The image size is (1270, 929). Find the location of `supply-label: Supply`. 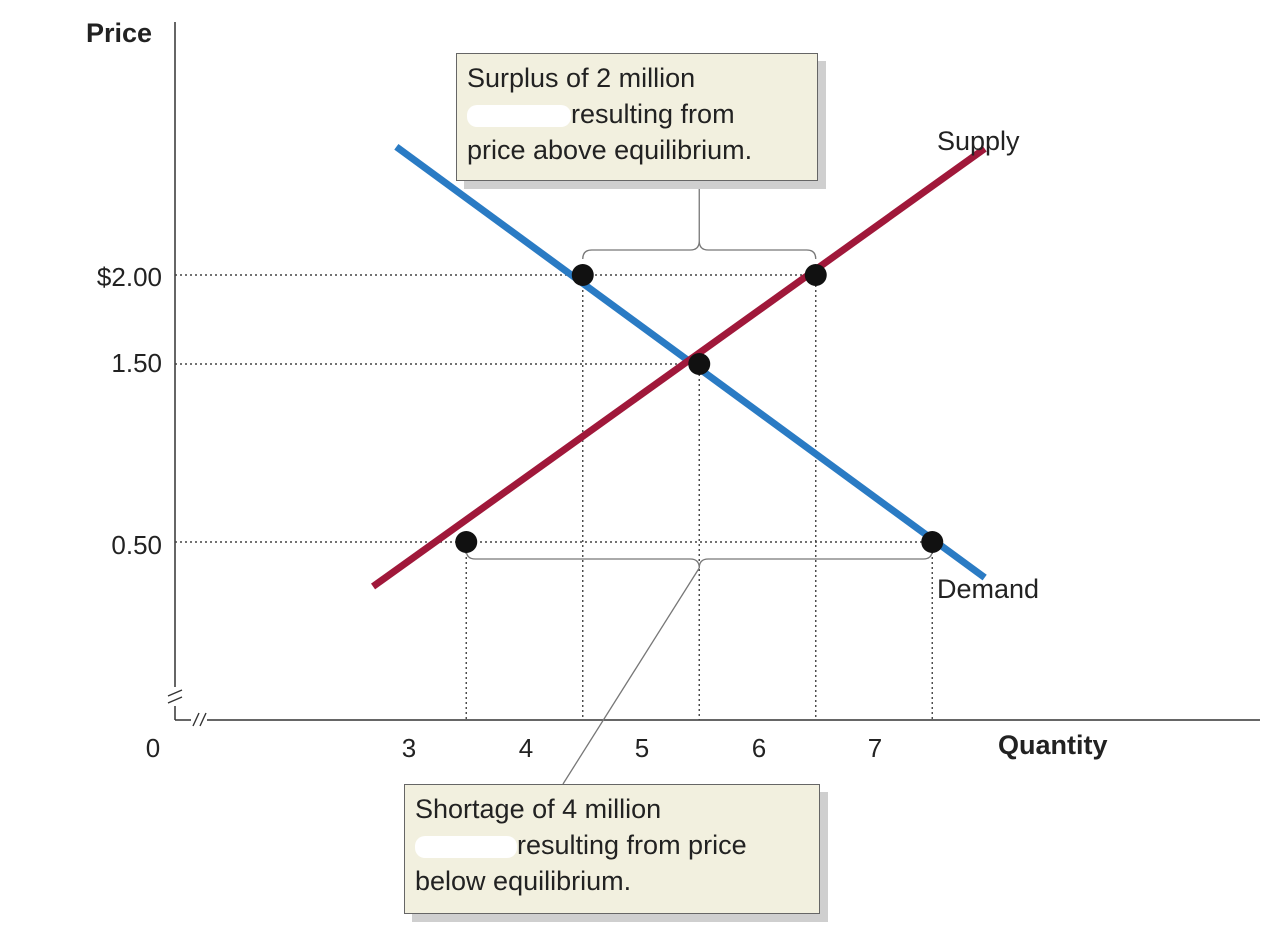

supply-label: Supply is located at coordinates (978, 141).